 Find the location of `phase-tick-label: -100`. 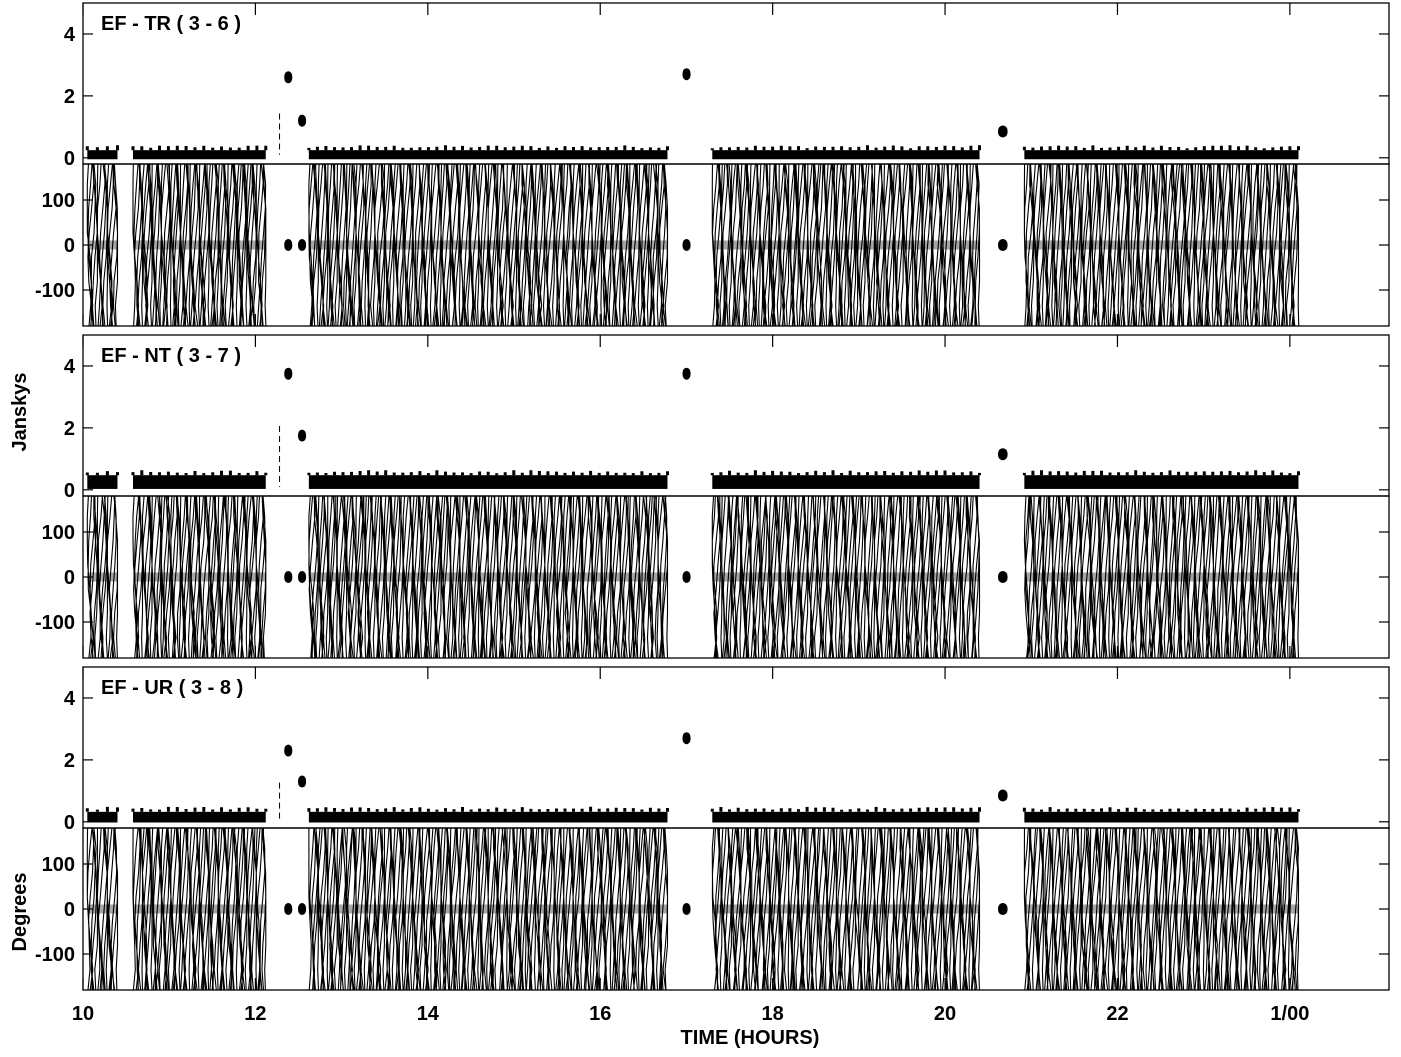

phase-tick-label: -100 is located at coordinates (55, 955).